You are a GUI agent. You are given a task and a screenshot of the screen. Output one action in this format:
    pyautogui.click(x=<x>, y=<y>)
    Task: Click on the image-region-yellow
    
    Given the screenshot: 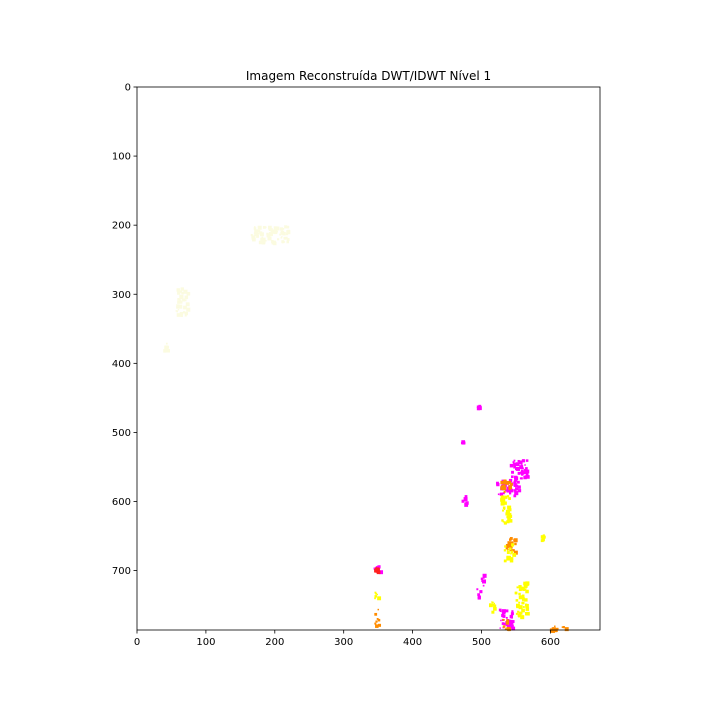 What is the action you would take?
    pyautogui.click(x=543, y=538)
    